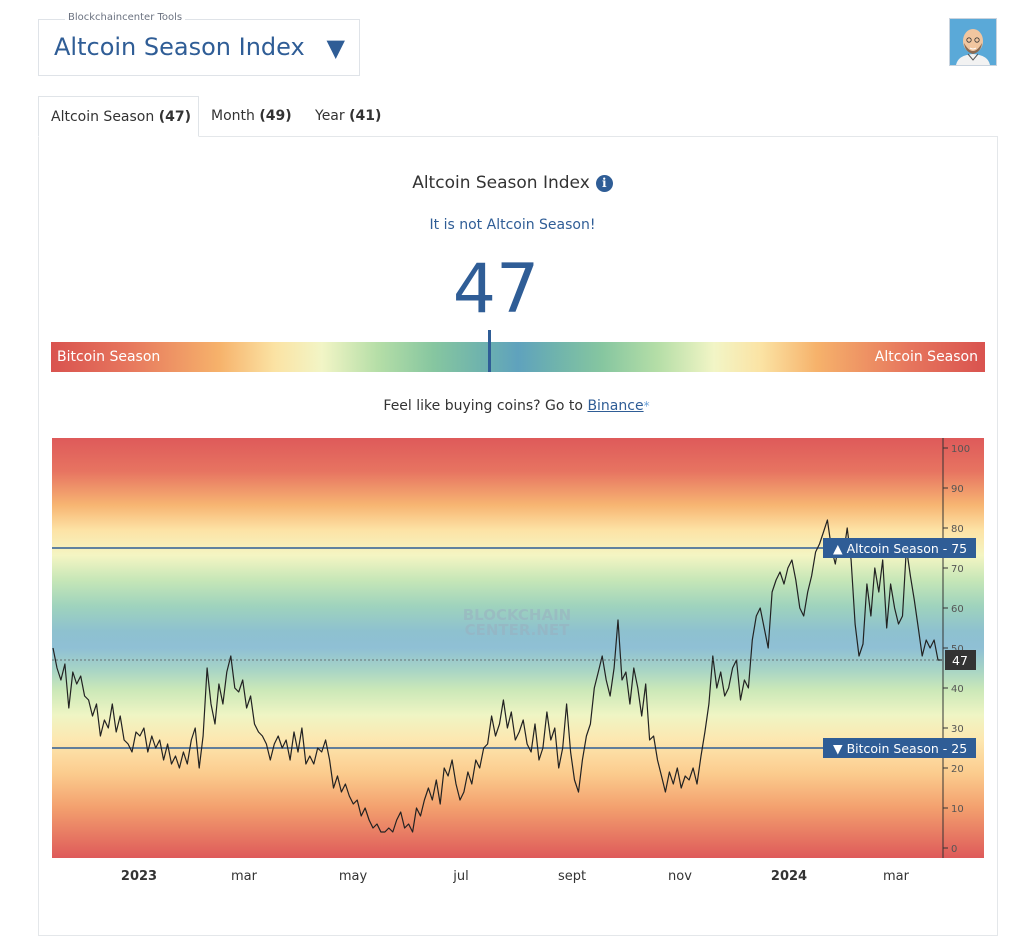 This screenshot has height=936, width=1025. I want to click on tool-selector-label: Blockchaincenter Tools, so click(125, 17).